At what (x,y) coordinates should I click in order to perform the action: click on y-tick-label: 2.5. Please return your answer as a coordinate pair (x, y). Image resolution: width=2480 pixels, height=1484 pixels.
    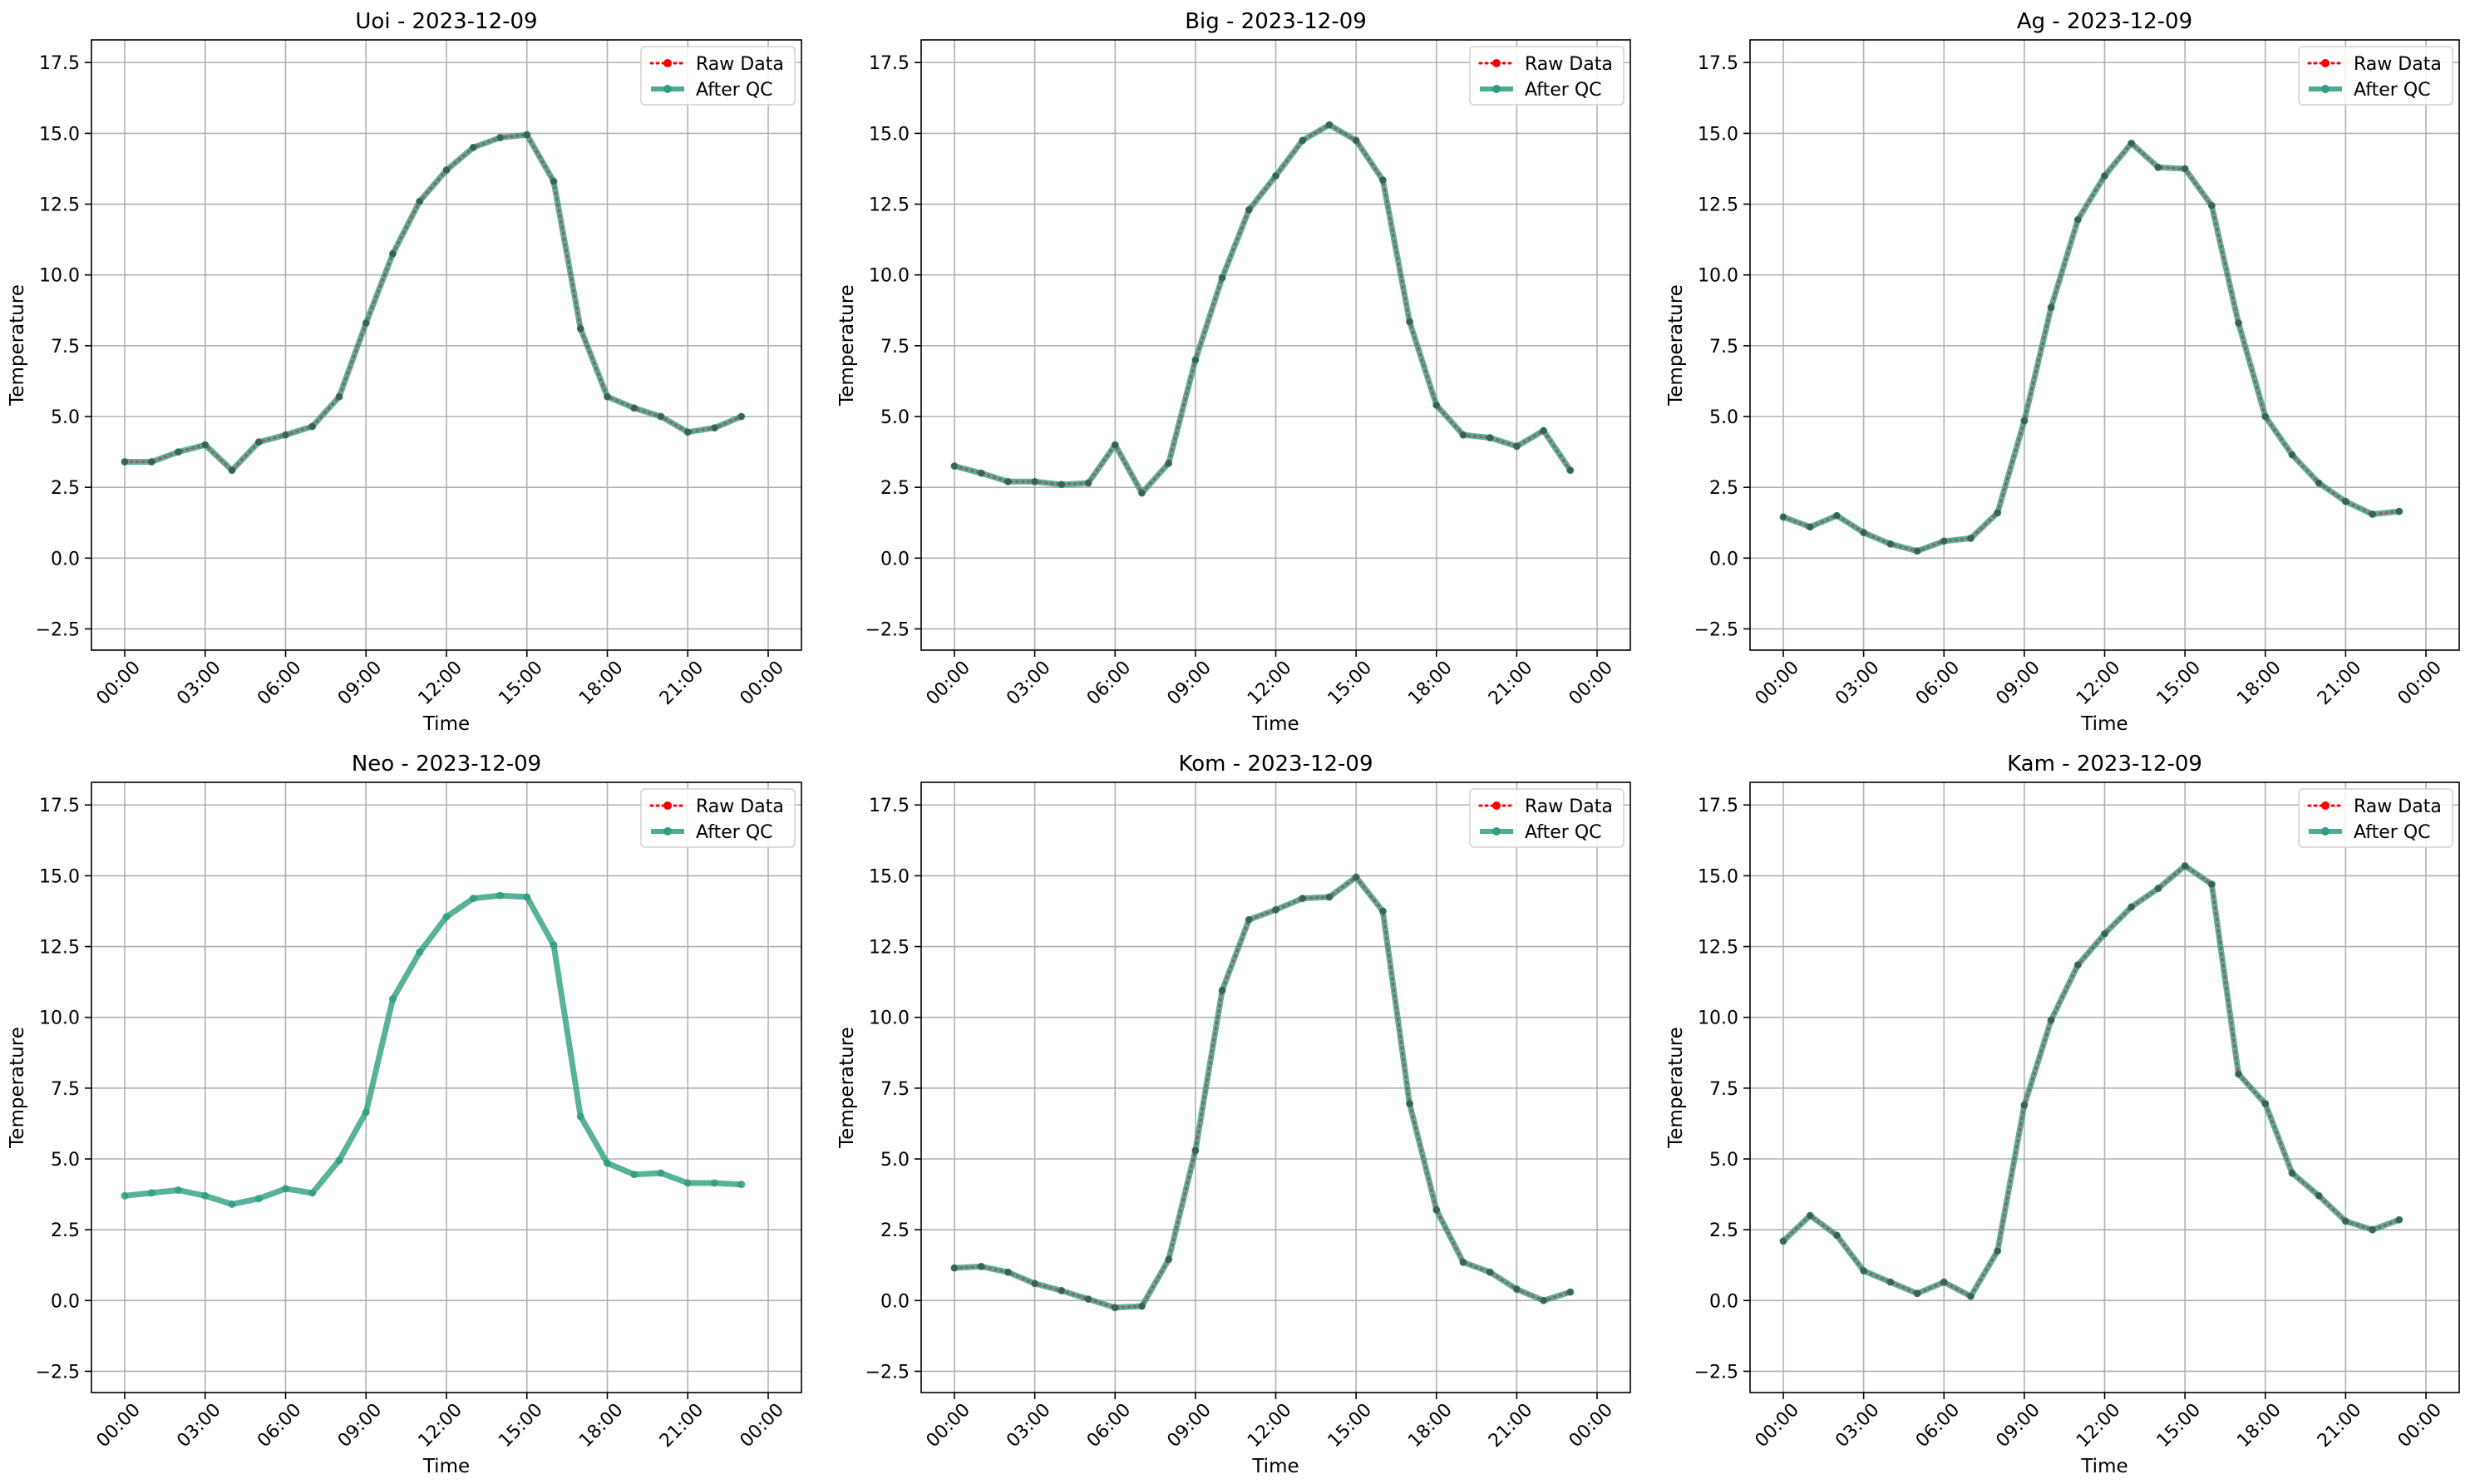
    Looking at the image, I should click on (65, 488).